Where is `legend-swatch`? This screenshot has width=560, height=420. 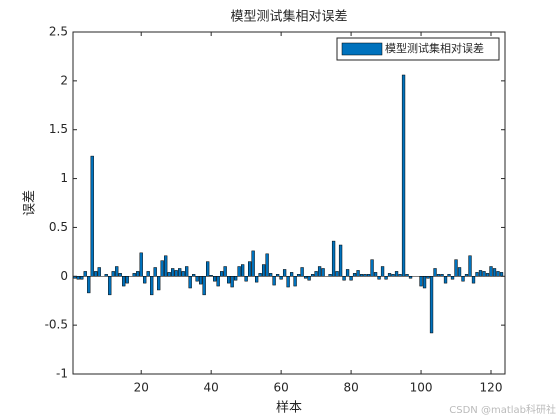
legend-swatch is located at coordinates (362, 49).